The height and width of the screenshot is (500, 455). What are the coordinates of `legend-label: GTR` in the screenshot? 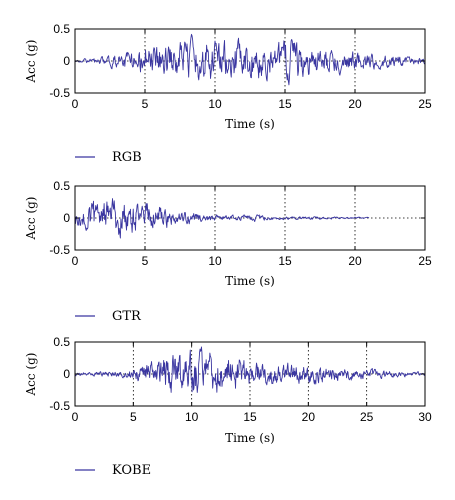 It's located at (127, 316).